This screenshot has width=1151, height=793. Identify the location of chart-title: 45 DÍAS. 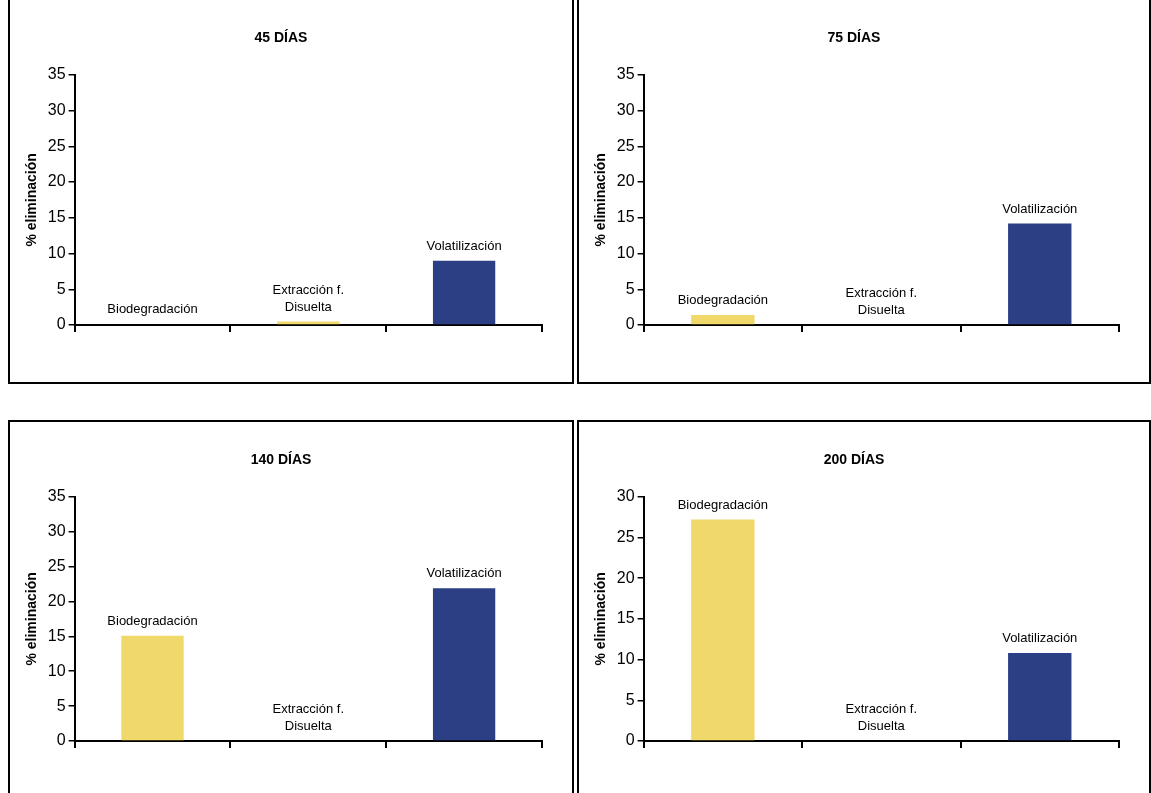
(281, 37).